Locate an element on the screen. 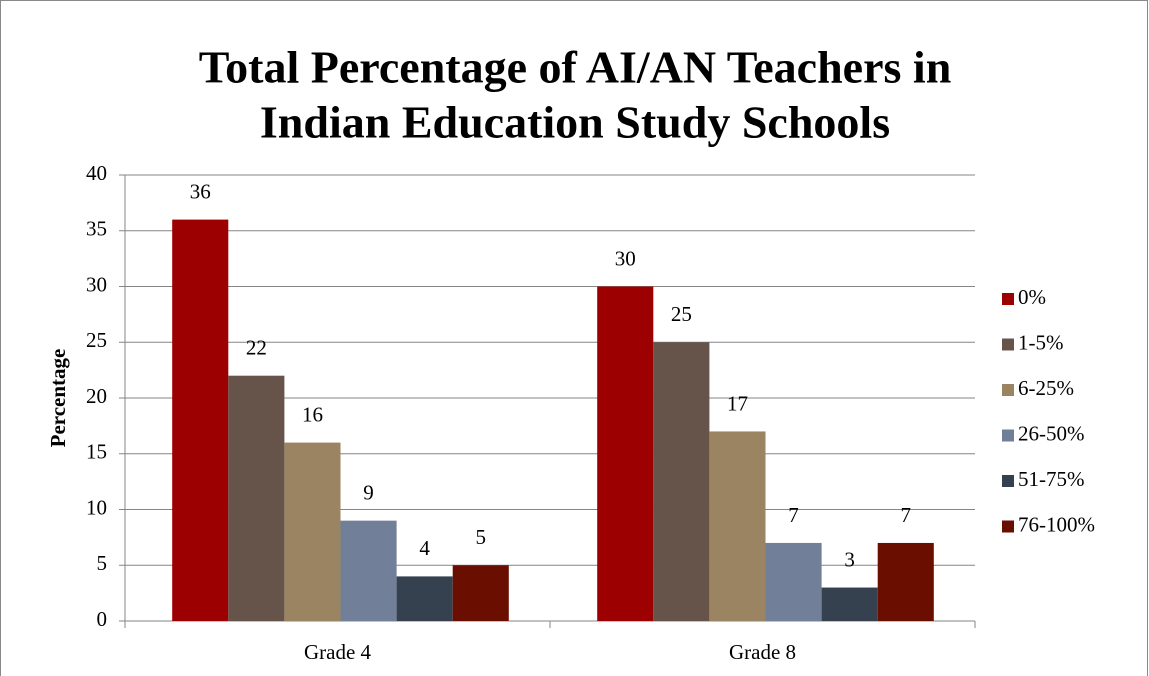 This screenshot has width=1149, height=676. data-label: 4 is located at coordinates (424, 548).